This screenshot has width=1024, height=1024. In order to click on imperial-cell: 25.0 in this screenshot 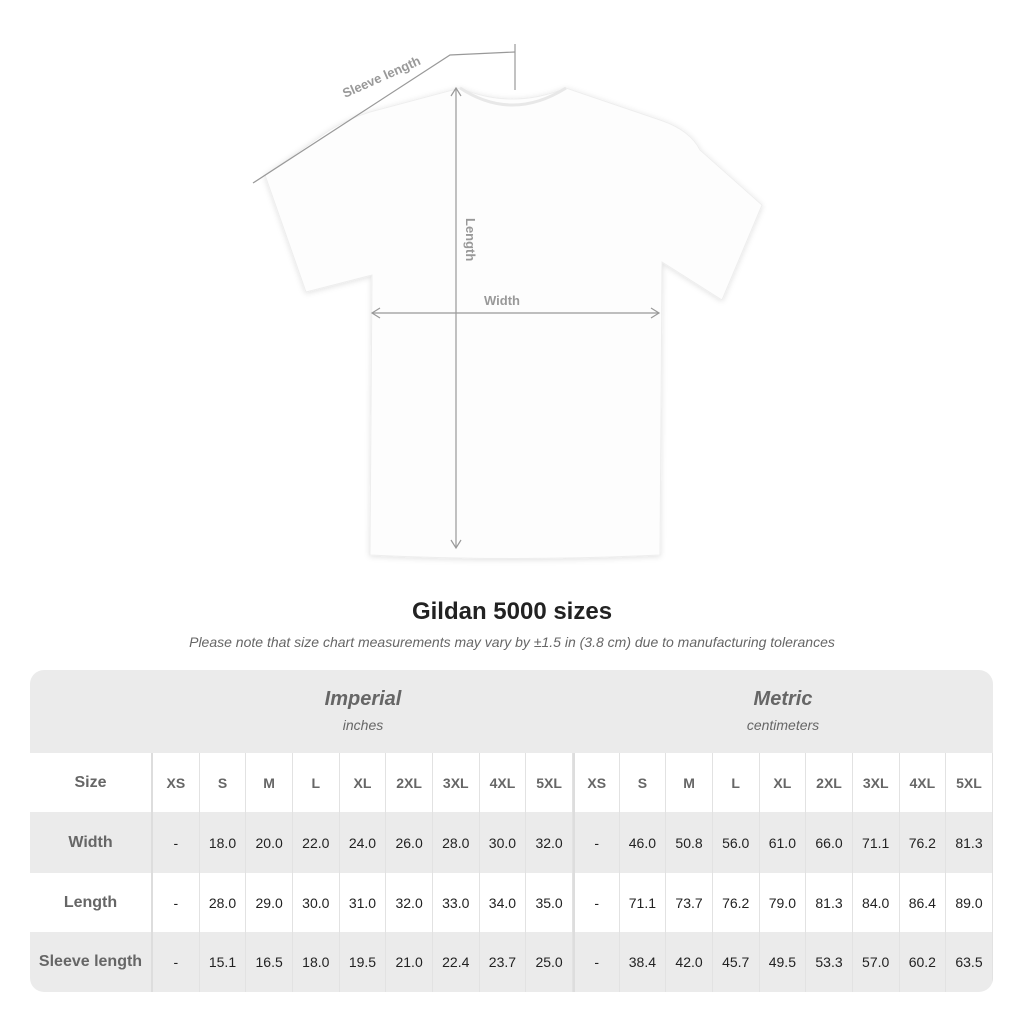, I will do `click(549, 962)`.